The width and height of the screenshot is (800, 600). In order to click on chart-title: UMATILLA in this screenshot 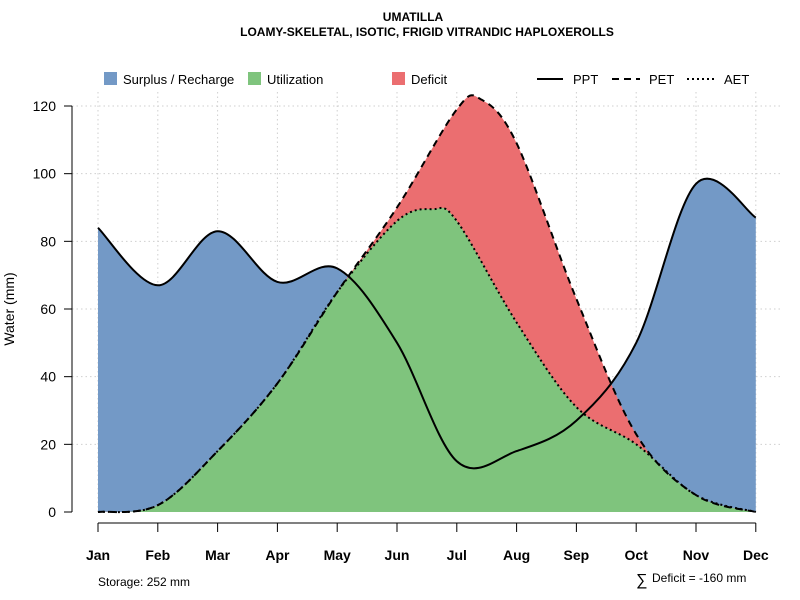, I will do `click(413, 17)`.